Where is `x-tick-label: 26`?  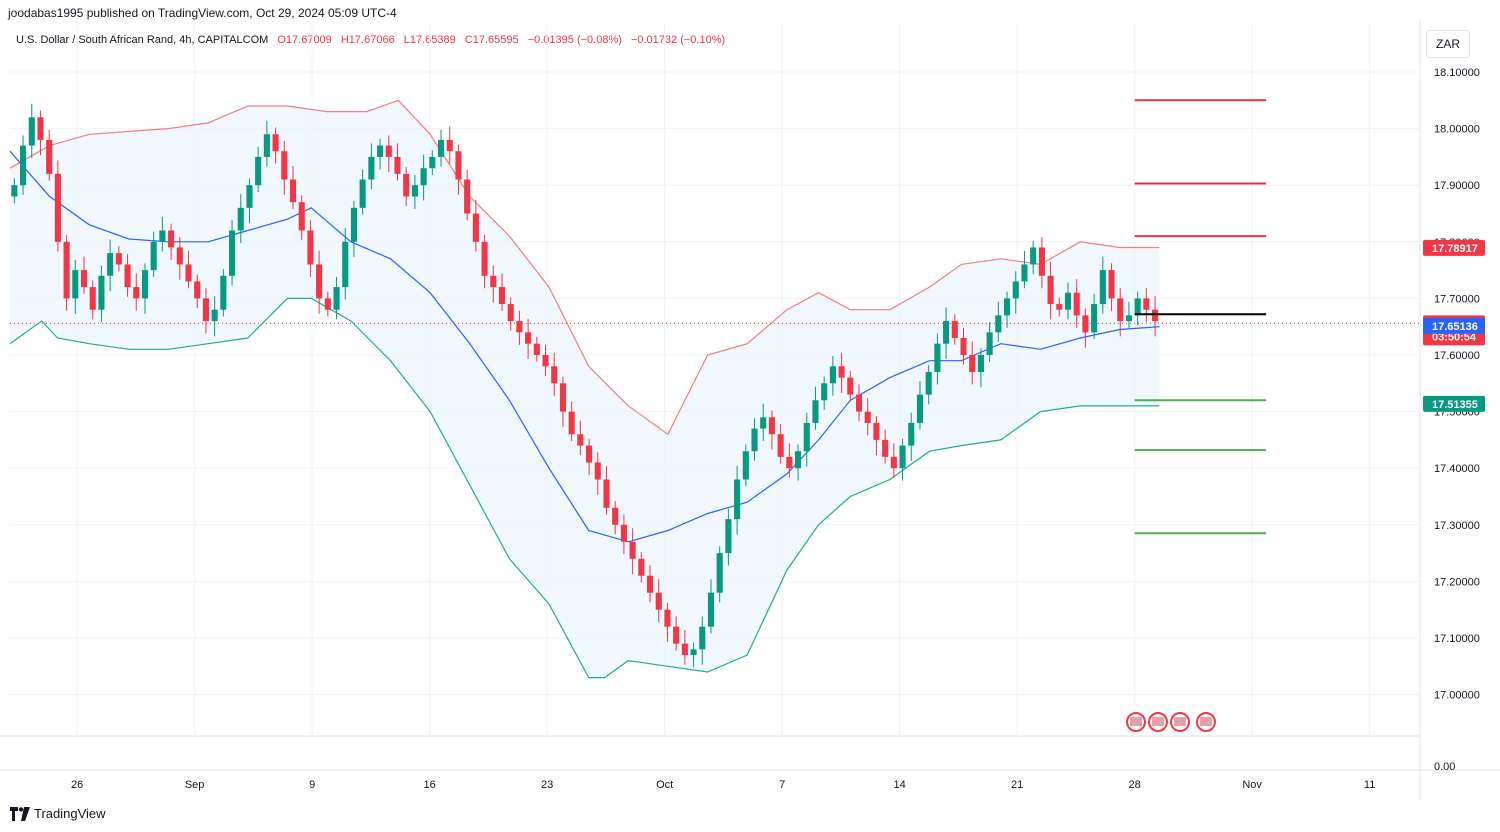
x-tick-label: 26 is located at coordinates (77, 785).